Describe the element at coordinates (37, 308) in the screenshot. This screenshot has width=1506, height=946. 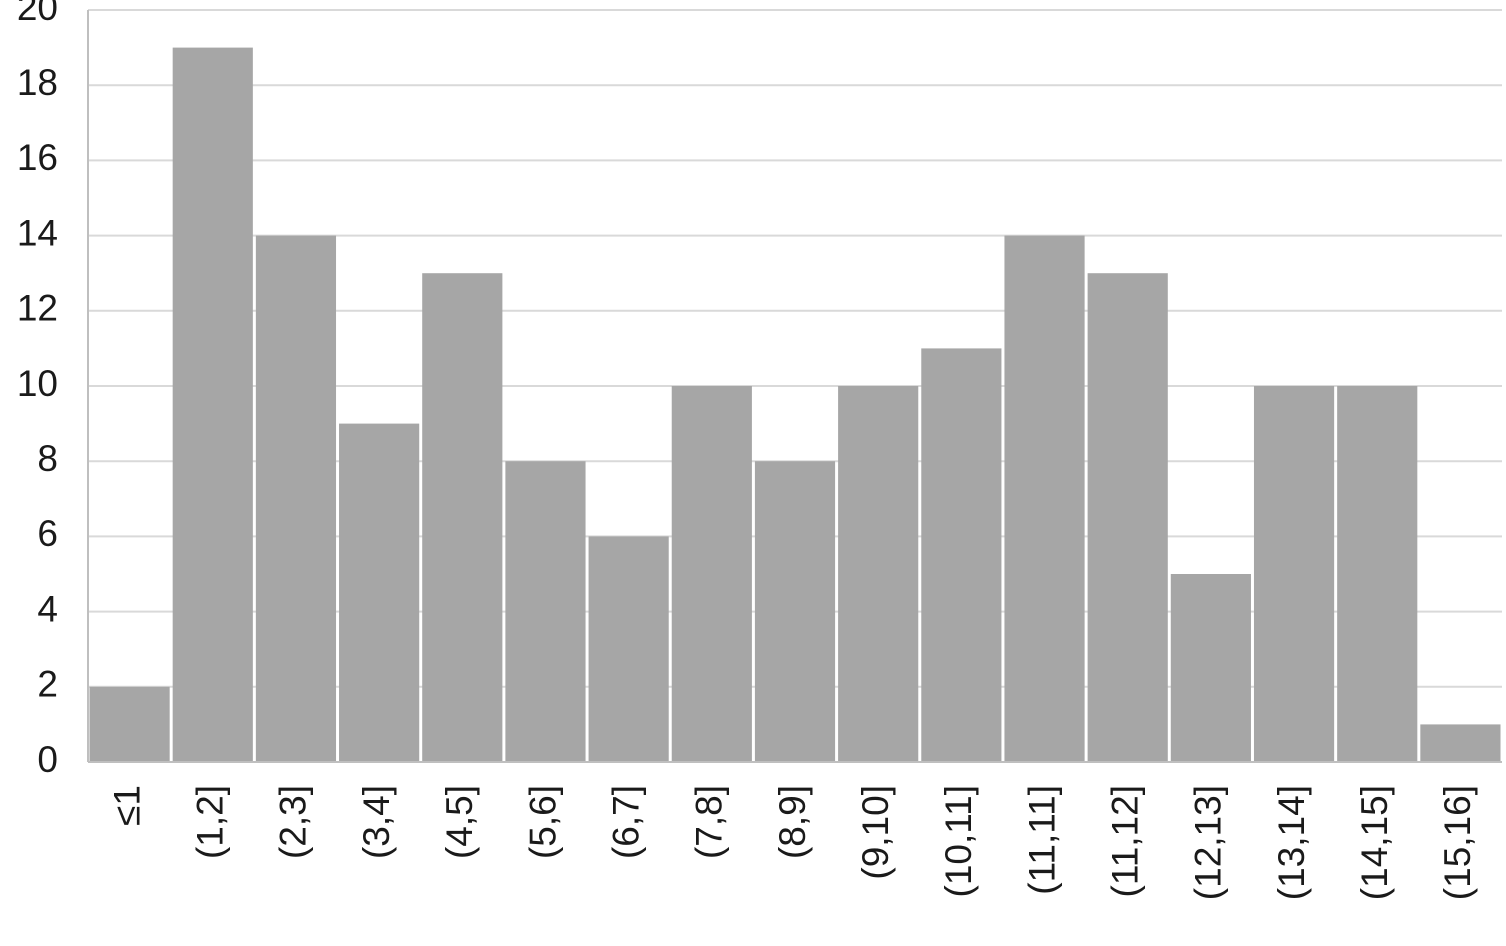
I see `y-tick-label: 12` at that location.